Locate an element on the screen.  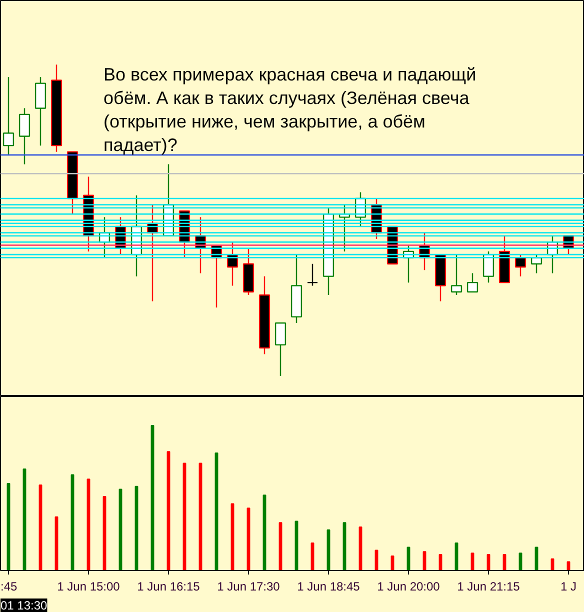
annotation: Во всех примерах красная свеча и падающй обём. А как в таких случаях (Зелёная свеча (открытие ниже, чем закрытие, а обём падает)? is located at coordinates (290, 109).